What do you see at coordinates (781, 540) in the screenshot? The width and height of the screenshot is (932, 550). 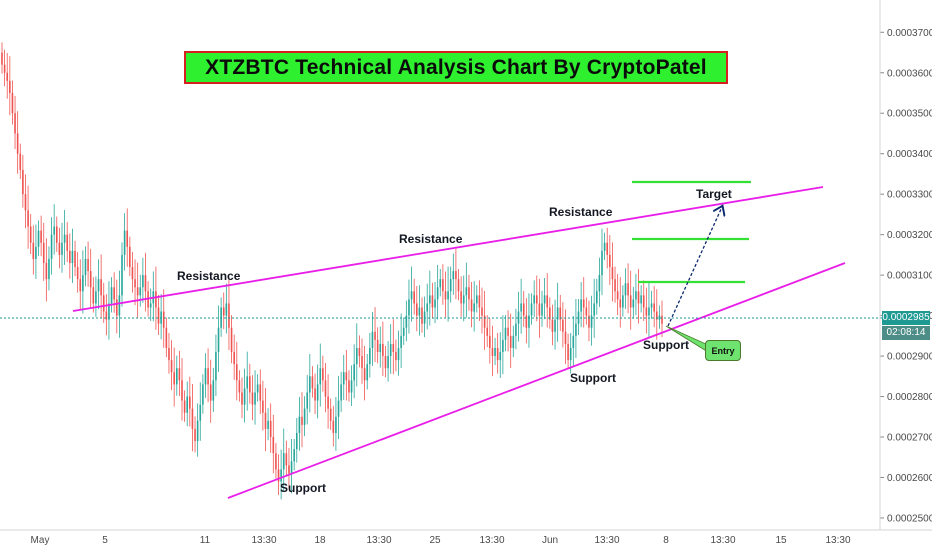 I see `x-tick-label: 15` at bounding box center [781, 540].